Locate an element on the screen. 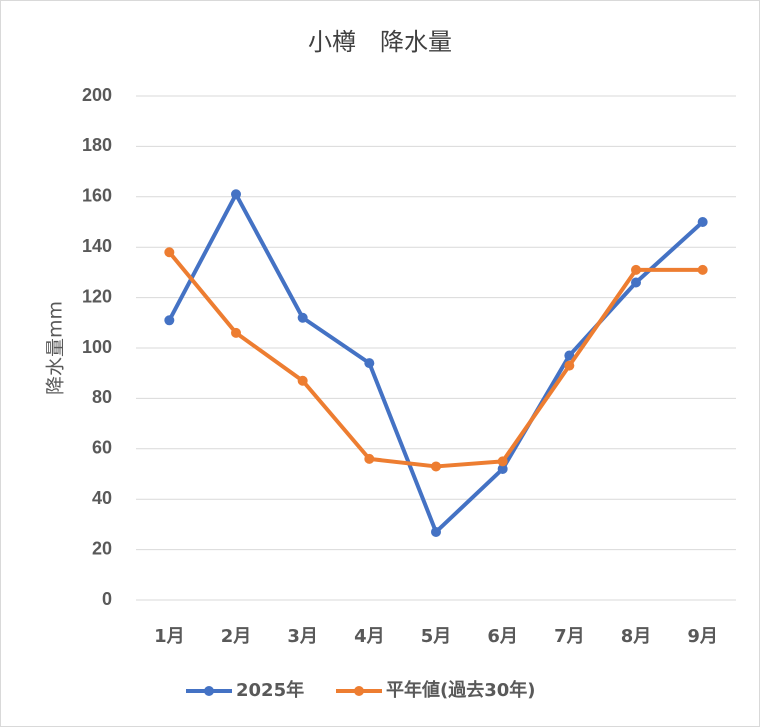 This screenshot has width=760, height=727. legend-label: 2025年 is located at coordinates (270, 690).